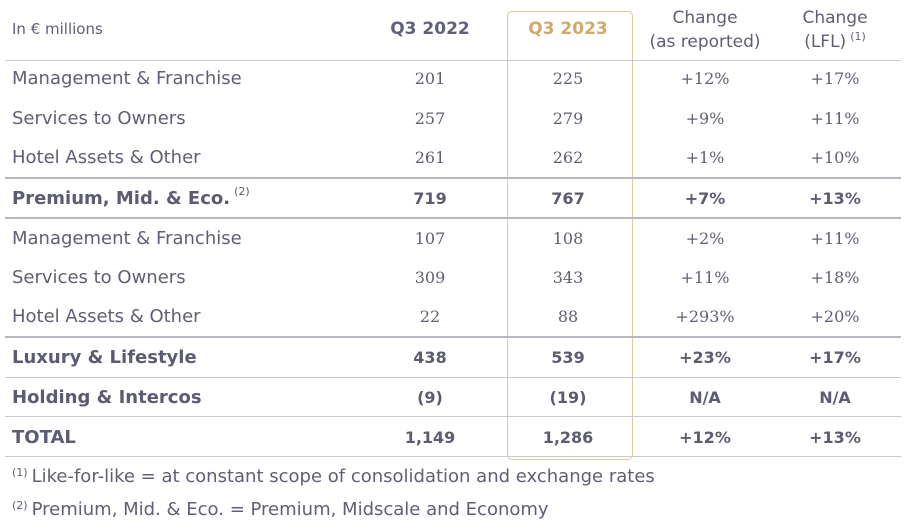  I want to click on row-label: Luxury & Lifestyle, so click(104, 357).